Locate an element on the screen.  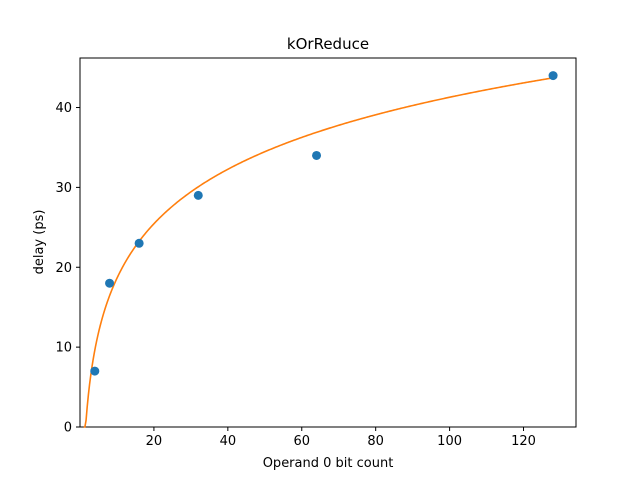
y-tick-label-30: 30 is located at coordinates (63, 188).